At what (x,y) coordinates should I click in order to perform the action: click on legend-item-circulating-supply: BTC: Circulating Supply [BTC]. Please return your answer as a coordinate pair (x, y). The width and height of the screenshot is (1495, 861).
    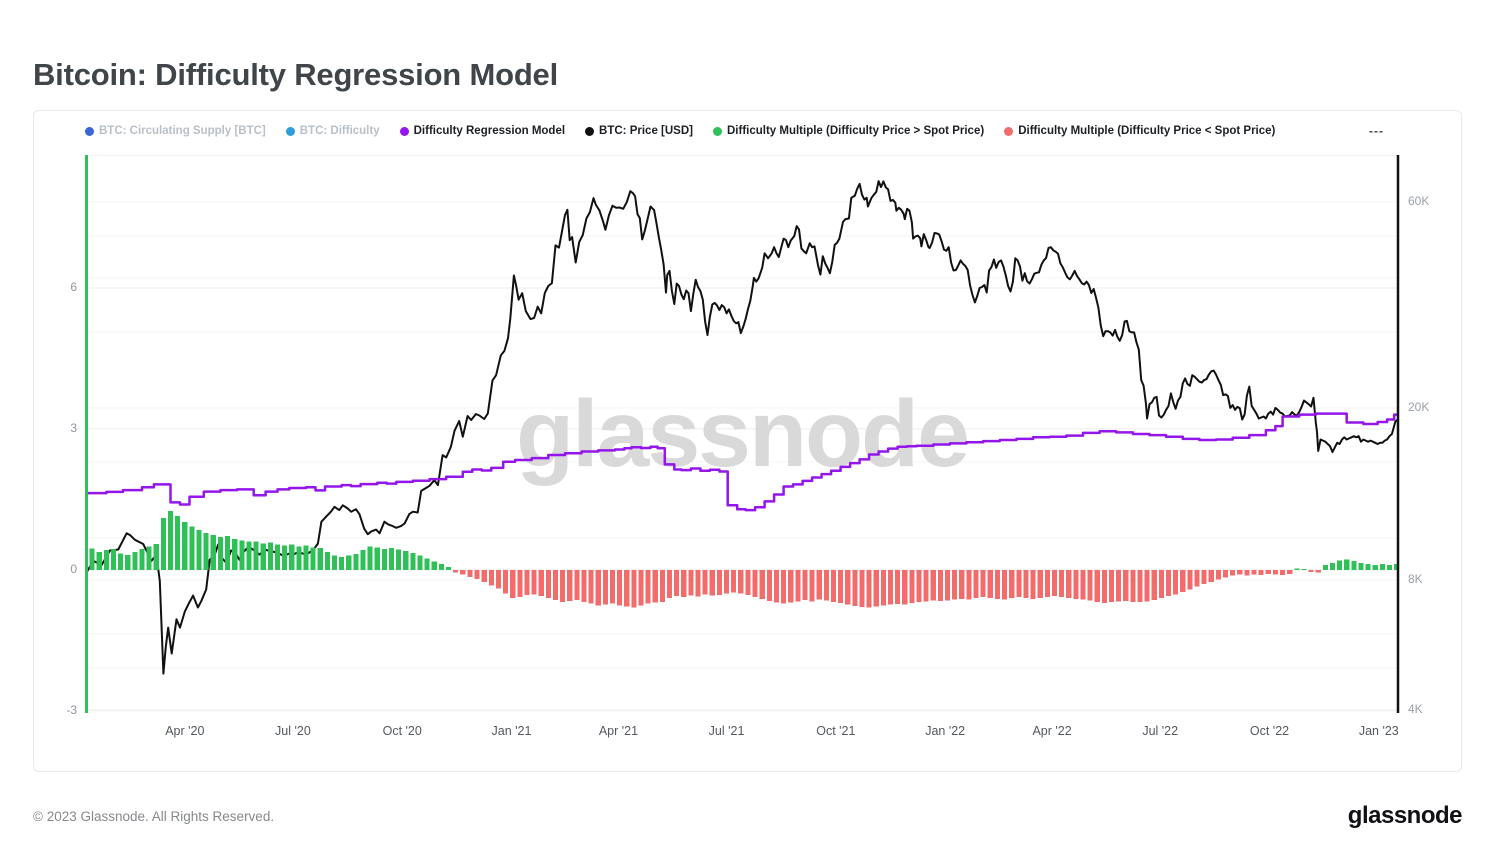
    Looking at the image, I should click on (175, 131).